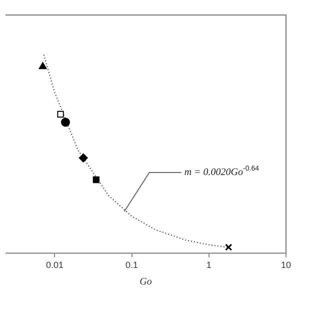 The width and height of the screenshot is (320, 320). What do you see at coordinates (286, 265) in the screenshot?
I see `x-tick-label: 10` at bounding box center [286, 265].